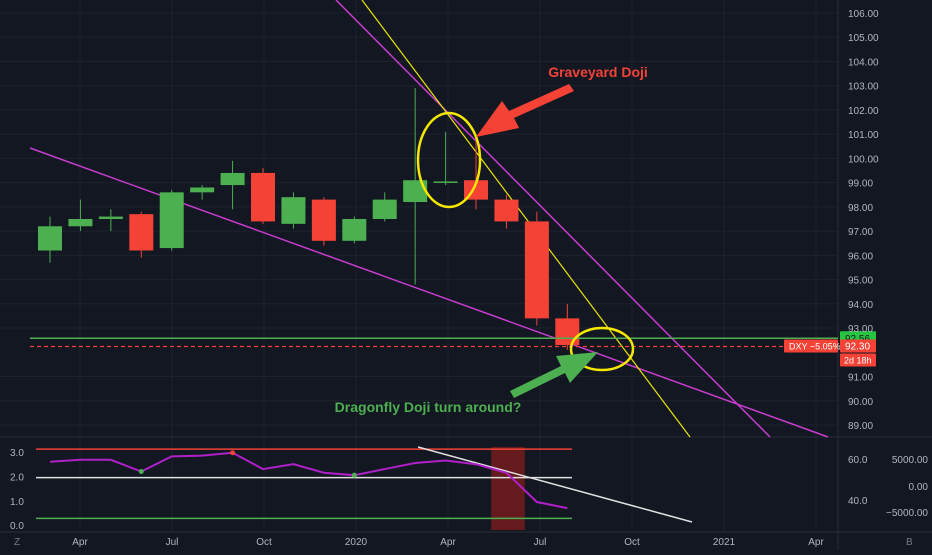 The image size is (932, 555). What do you see at coordinates (17, 453) in the screenshot?
I see `osc-left-tick: 3.0` at bounding box center [17, 453].